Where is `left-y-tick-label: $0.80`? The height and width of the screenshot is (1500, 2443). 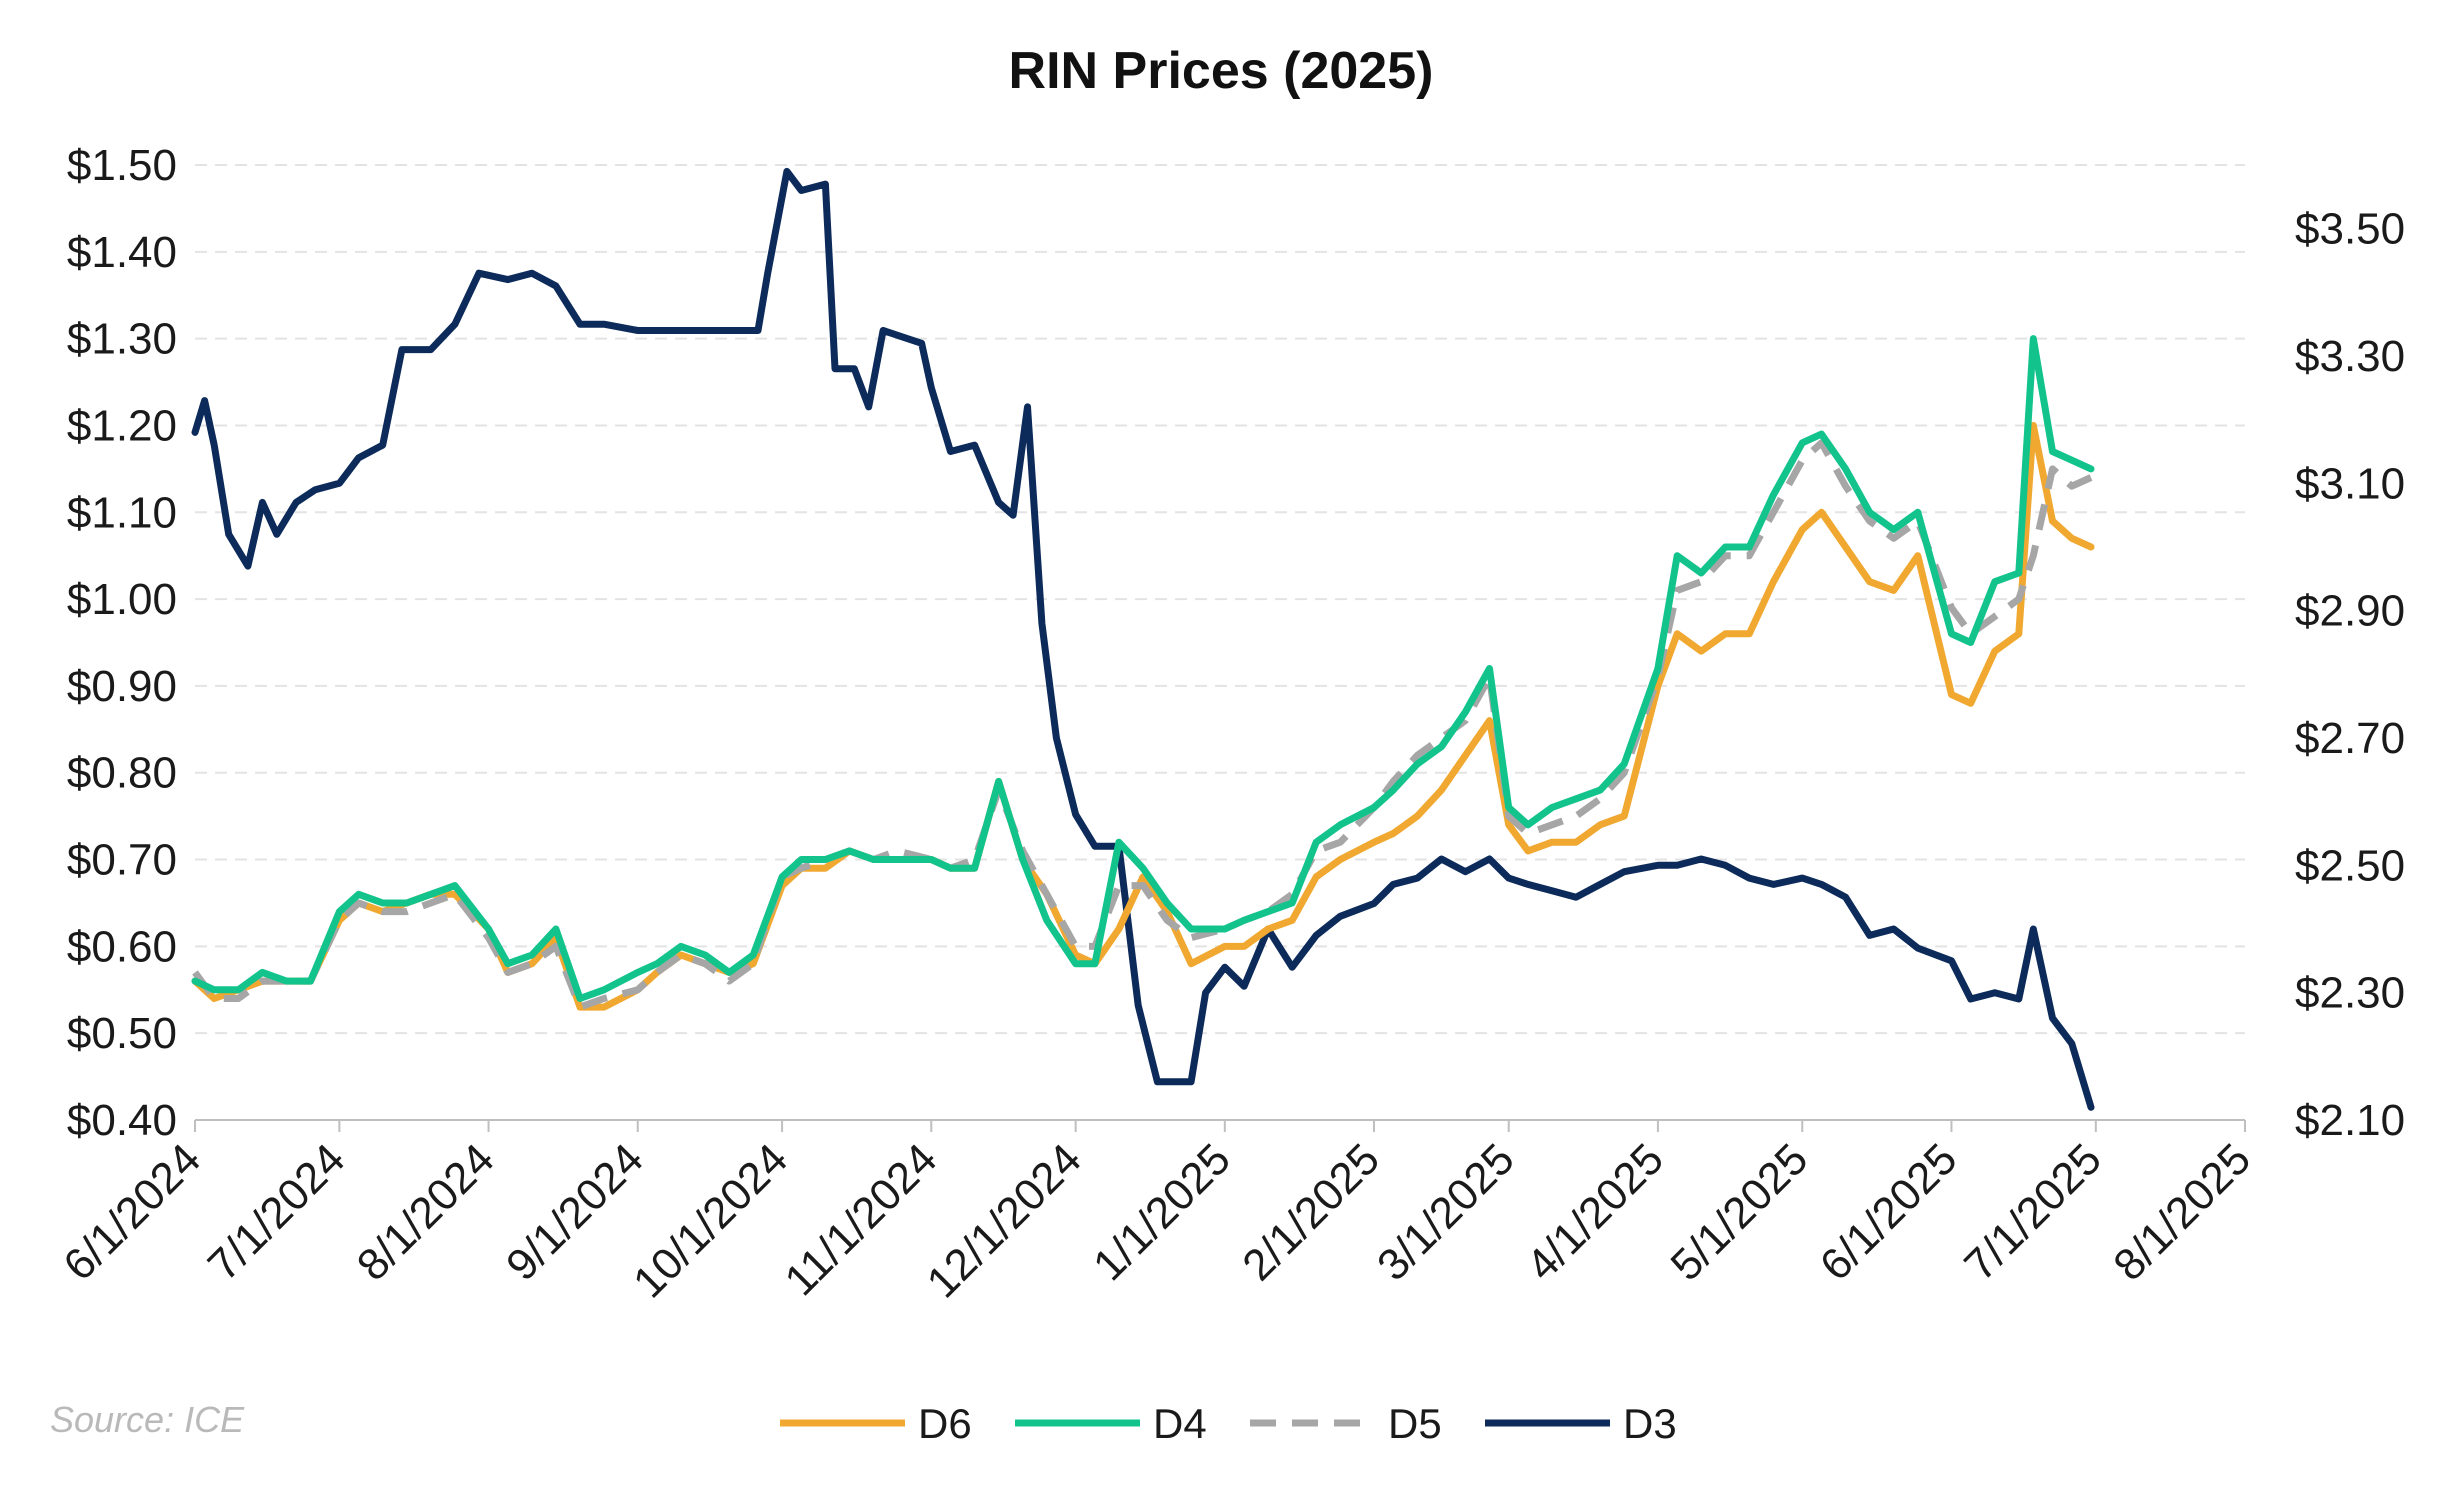 left-y-tick-label: $0.80 is located at coordinates (122, 773).